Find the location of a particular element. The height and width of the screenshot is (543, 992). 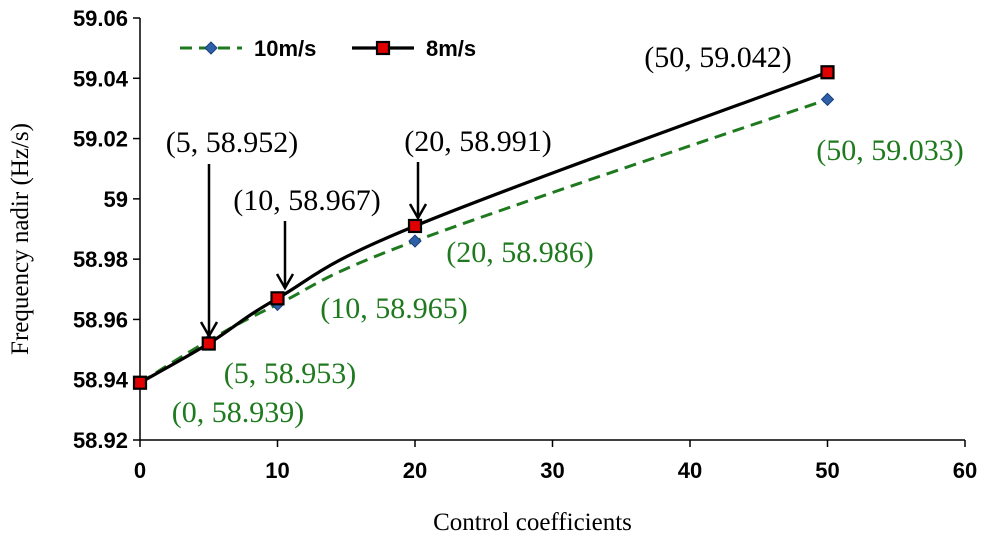

legend-label-10m-s: 10m/s is located at coordinates (285, 48).